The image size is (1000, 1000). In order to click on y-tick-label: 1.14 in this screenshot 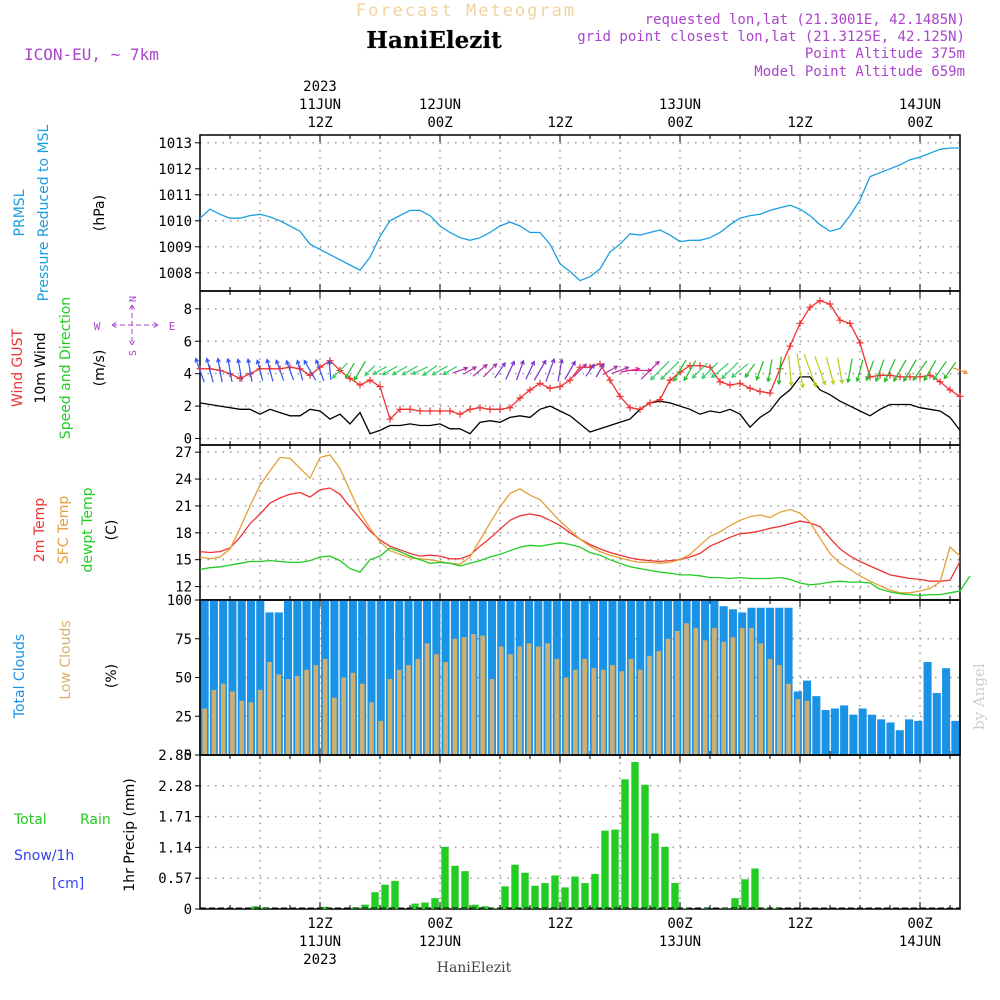, I will do `click(175, 848)`.